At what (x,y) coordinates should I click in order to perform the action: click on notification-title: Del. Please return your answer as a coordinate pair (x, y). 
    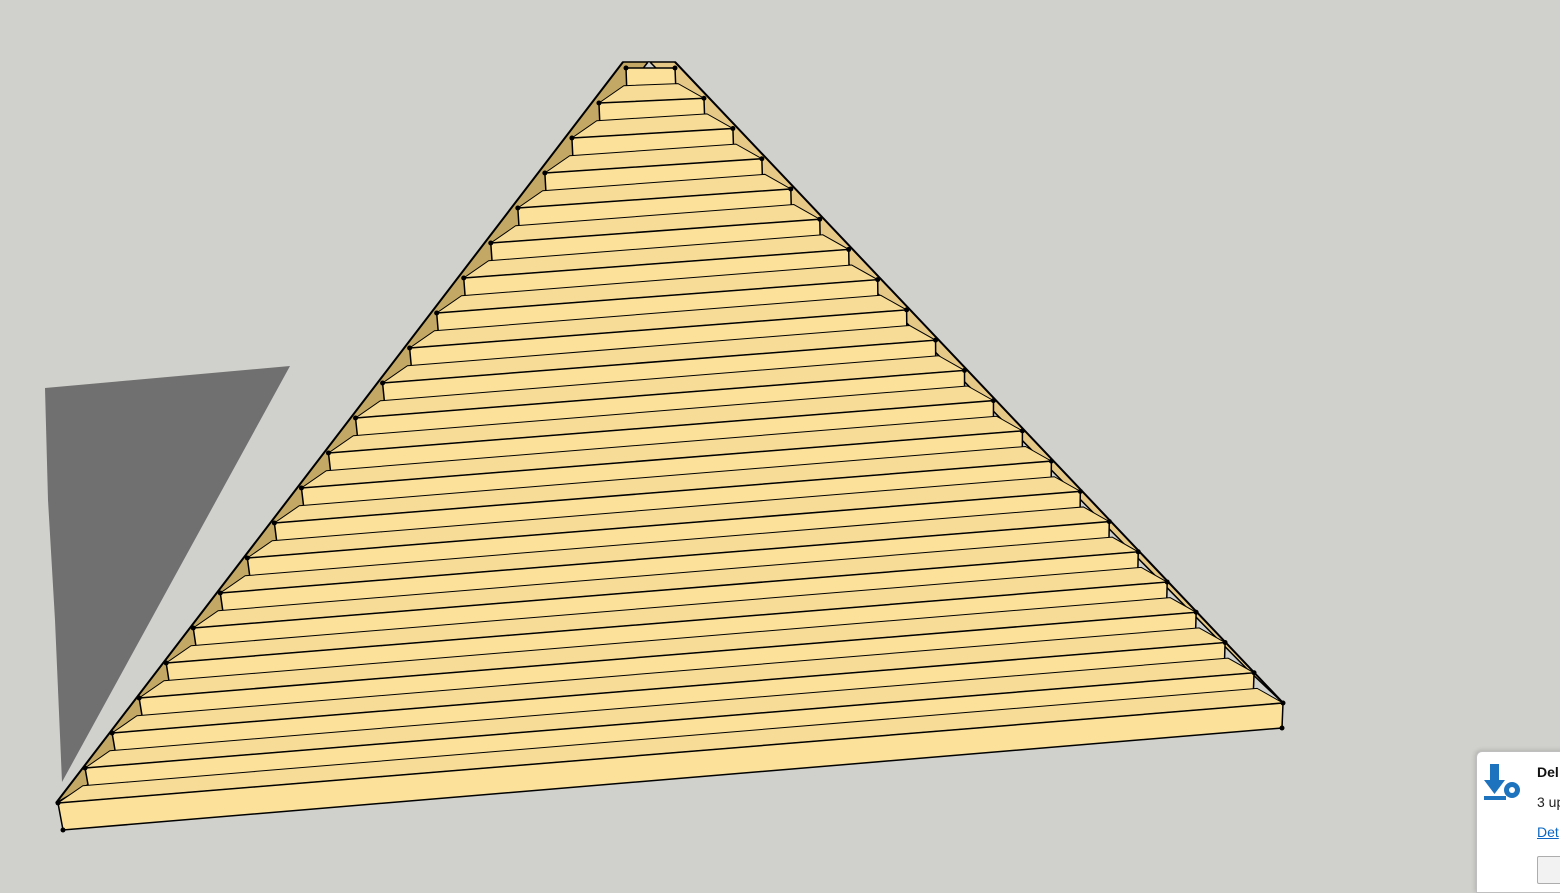
    Looking at the image, I should click on (1548, 772).